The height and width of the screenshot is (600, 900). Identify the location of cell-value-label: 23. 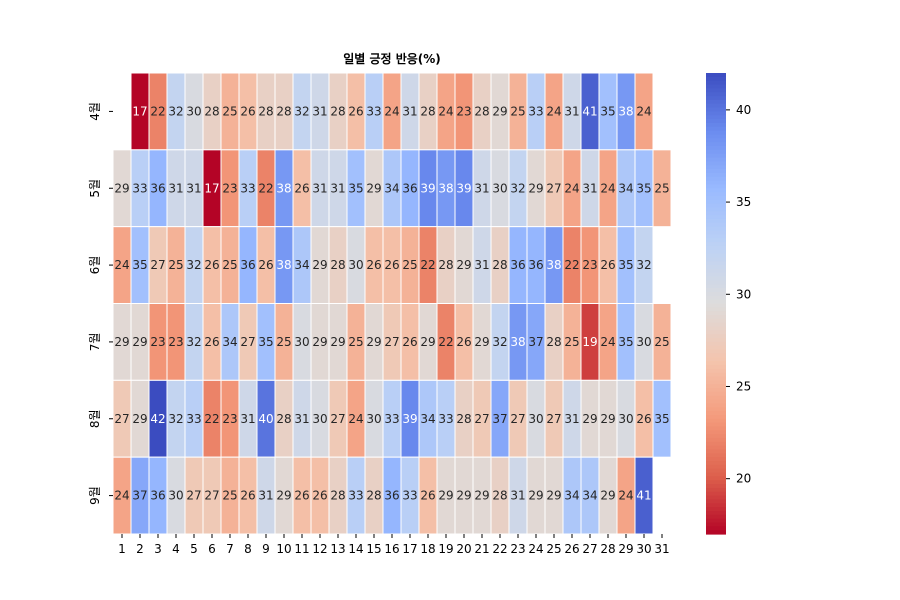
(463, 111).